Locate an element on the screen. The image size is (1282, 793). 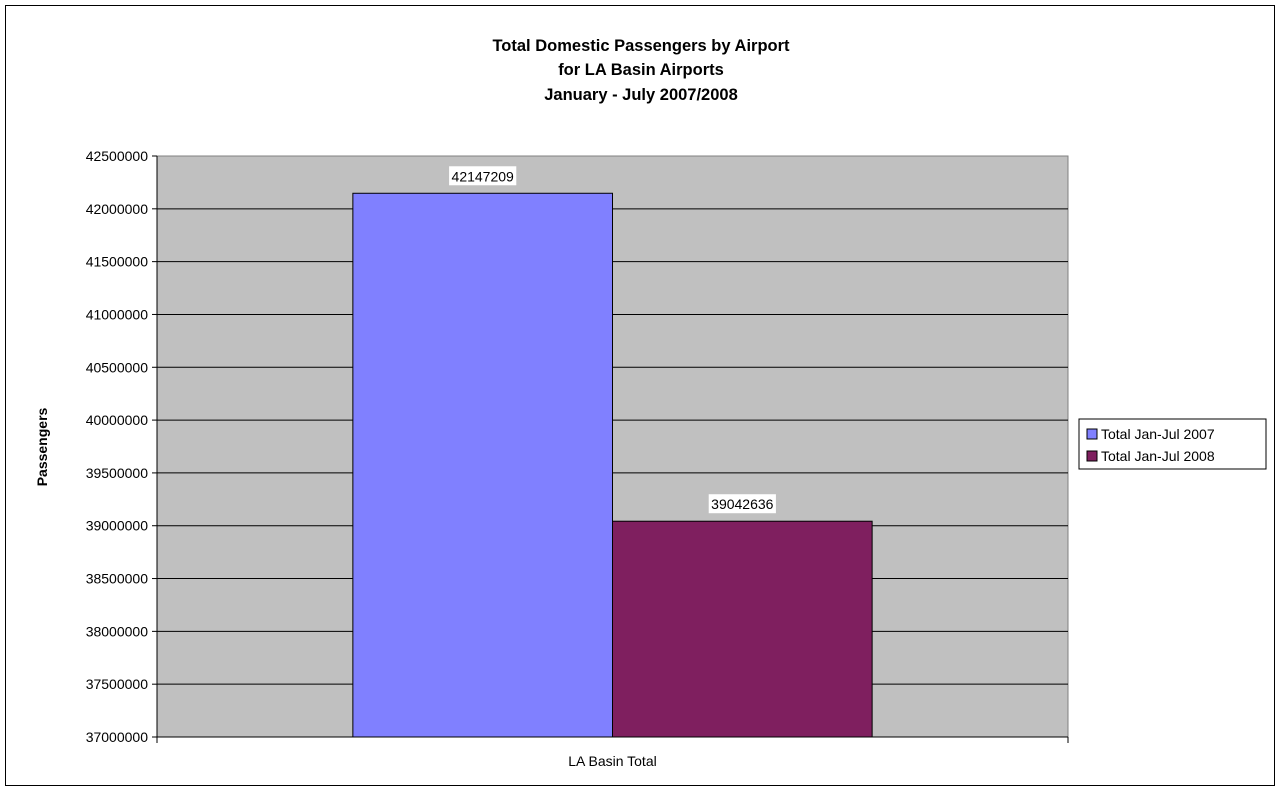
y-tick-label: 38500000 is located at coordinates (117, 579).